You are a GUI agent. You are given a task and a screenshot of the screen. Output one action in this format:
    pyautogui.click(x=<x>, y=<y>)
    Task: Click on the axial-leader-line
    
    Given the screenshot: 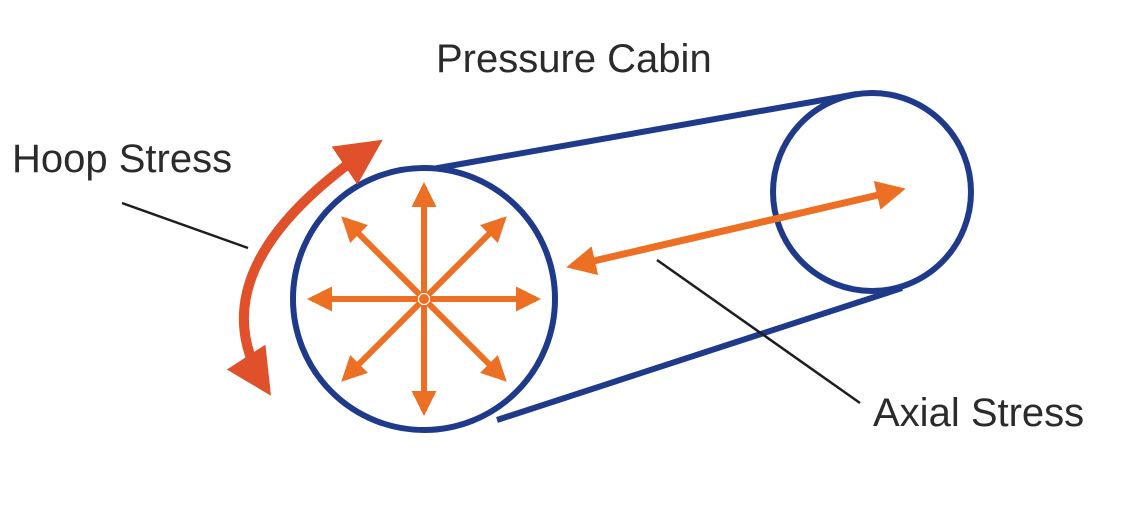 What is the action you would take?
    pyautogui.click(x=758, y=331)
    